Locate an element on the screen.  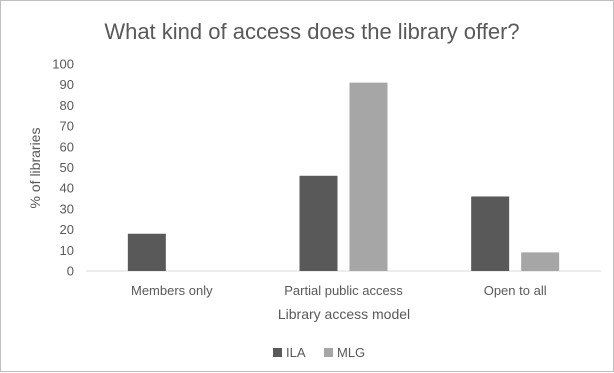
legend-label-mlg: MLG is located at coordinates (351, 352).